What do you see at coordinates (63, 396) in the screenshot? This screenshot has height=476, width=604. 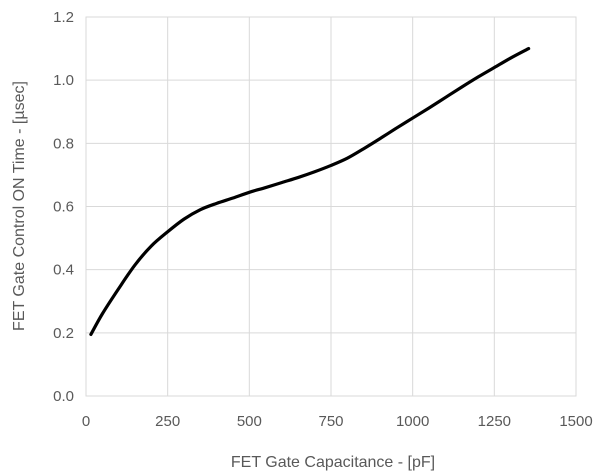 I see `y-tick-label-0: 0.0` at bounding box center [63, 396].